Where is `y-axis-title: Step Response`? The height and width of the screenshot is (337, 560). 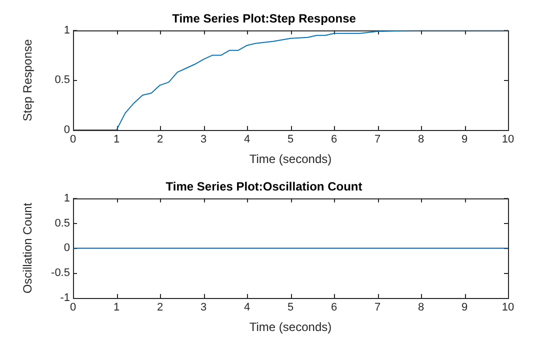
y-axis-title: Step Response is located at coordinates (27, 80).